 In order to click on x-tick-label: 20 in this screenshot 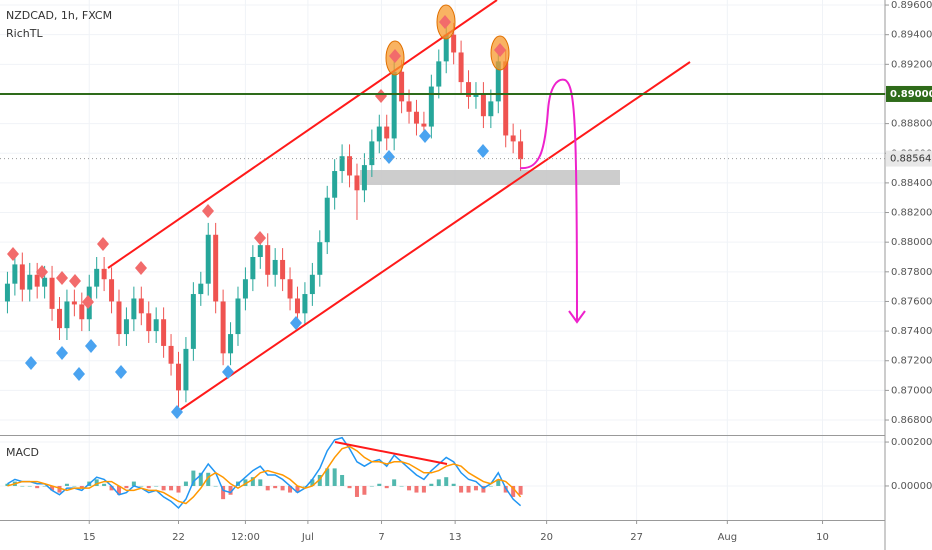, I will do `click(546, 537)`.